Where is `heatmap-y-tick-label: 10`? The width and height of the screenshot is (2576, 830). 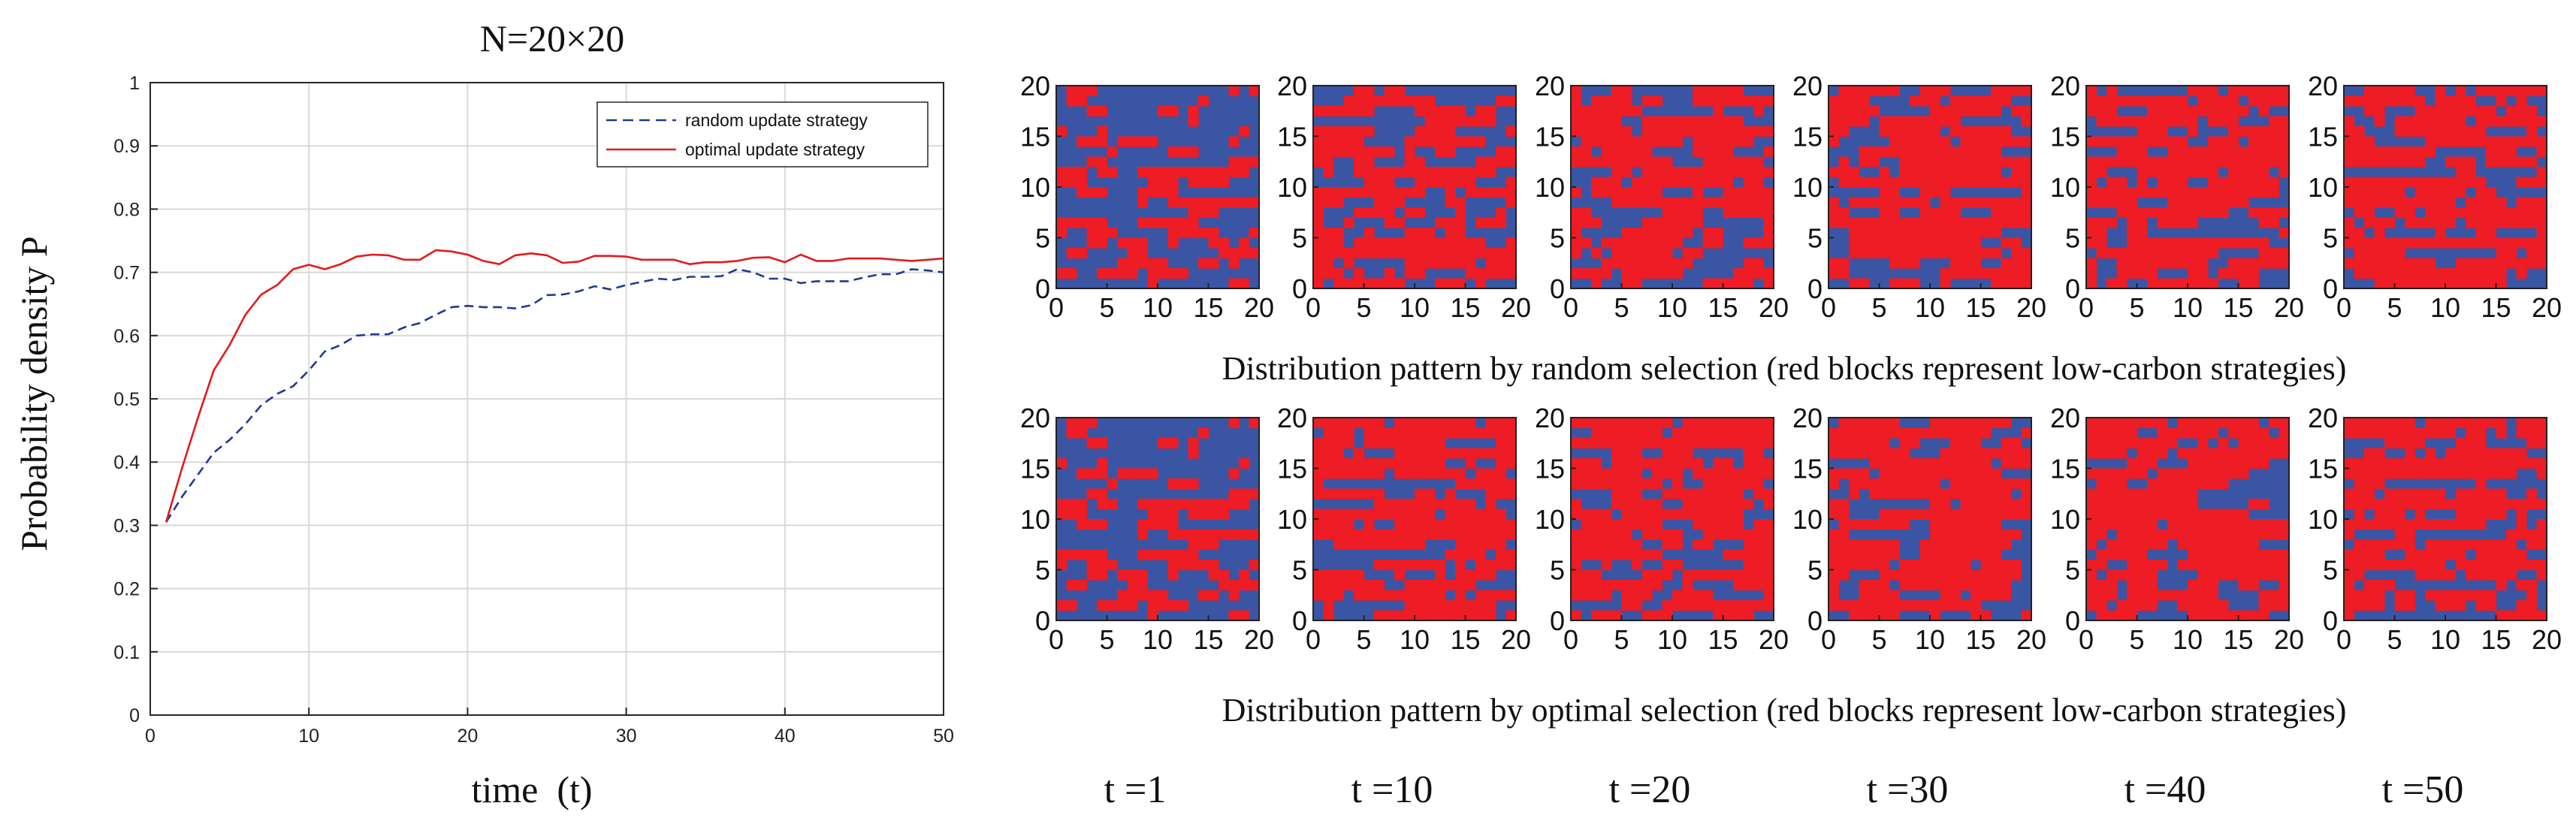
heatmap-y-tick-label: 10 is located at coordinates (2065, 187).